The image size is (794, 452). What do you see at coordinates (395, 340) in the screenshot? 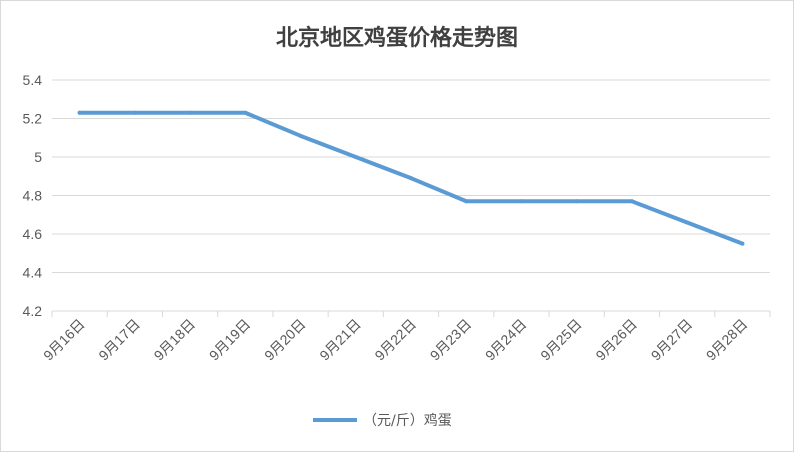
I see `x-tick-label: 9月22日` at bounding box center [395, 340].